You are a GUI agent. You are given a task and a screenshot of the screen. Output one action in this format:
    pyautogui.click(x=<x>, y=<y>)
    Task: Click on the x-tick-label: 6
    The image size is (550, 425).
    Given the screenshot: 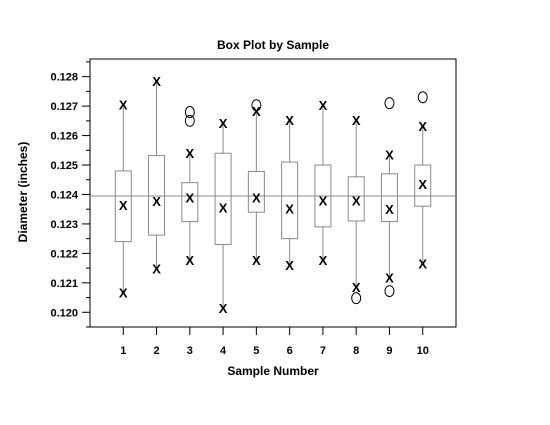 What is the action you would take?
    pyautogui.click(x=290, y=351)
    